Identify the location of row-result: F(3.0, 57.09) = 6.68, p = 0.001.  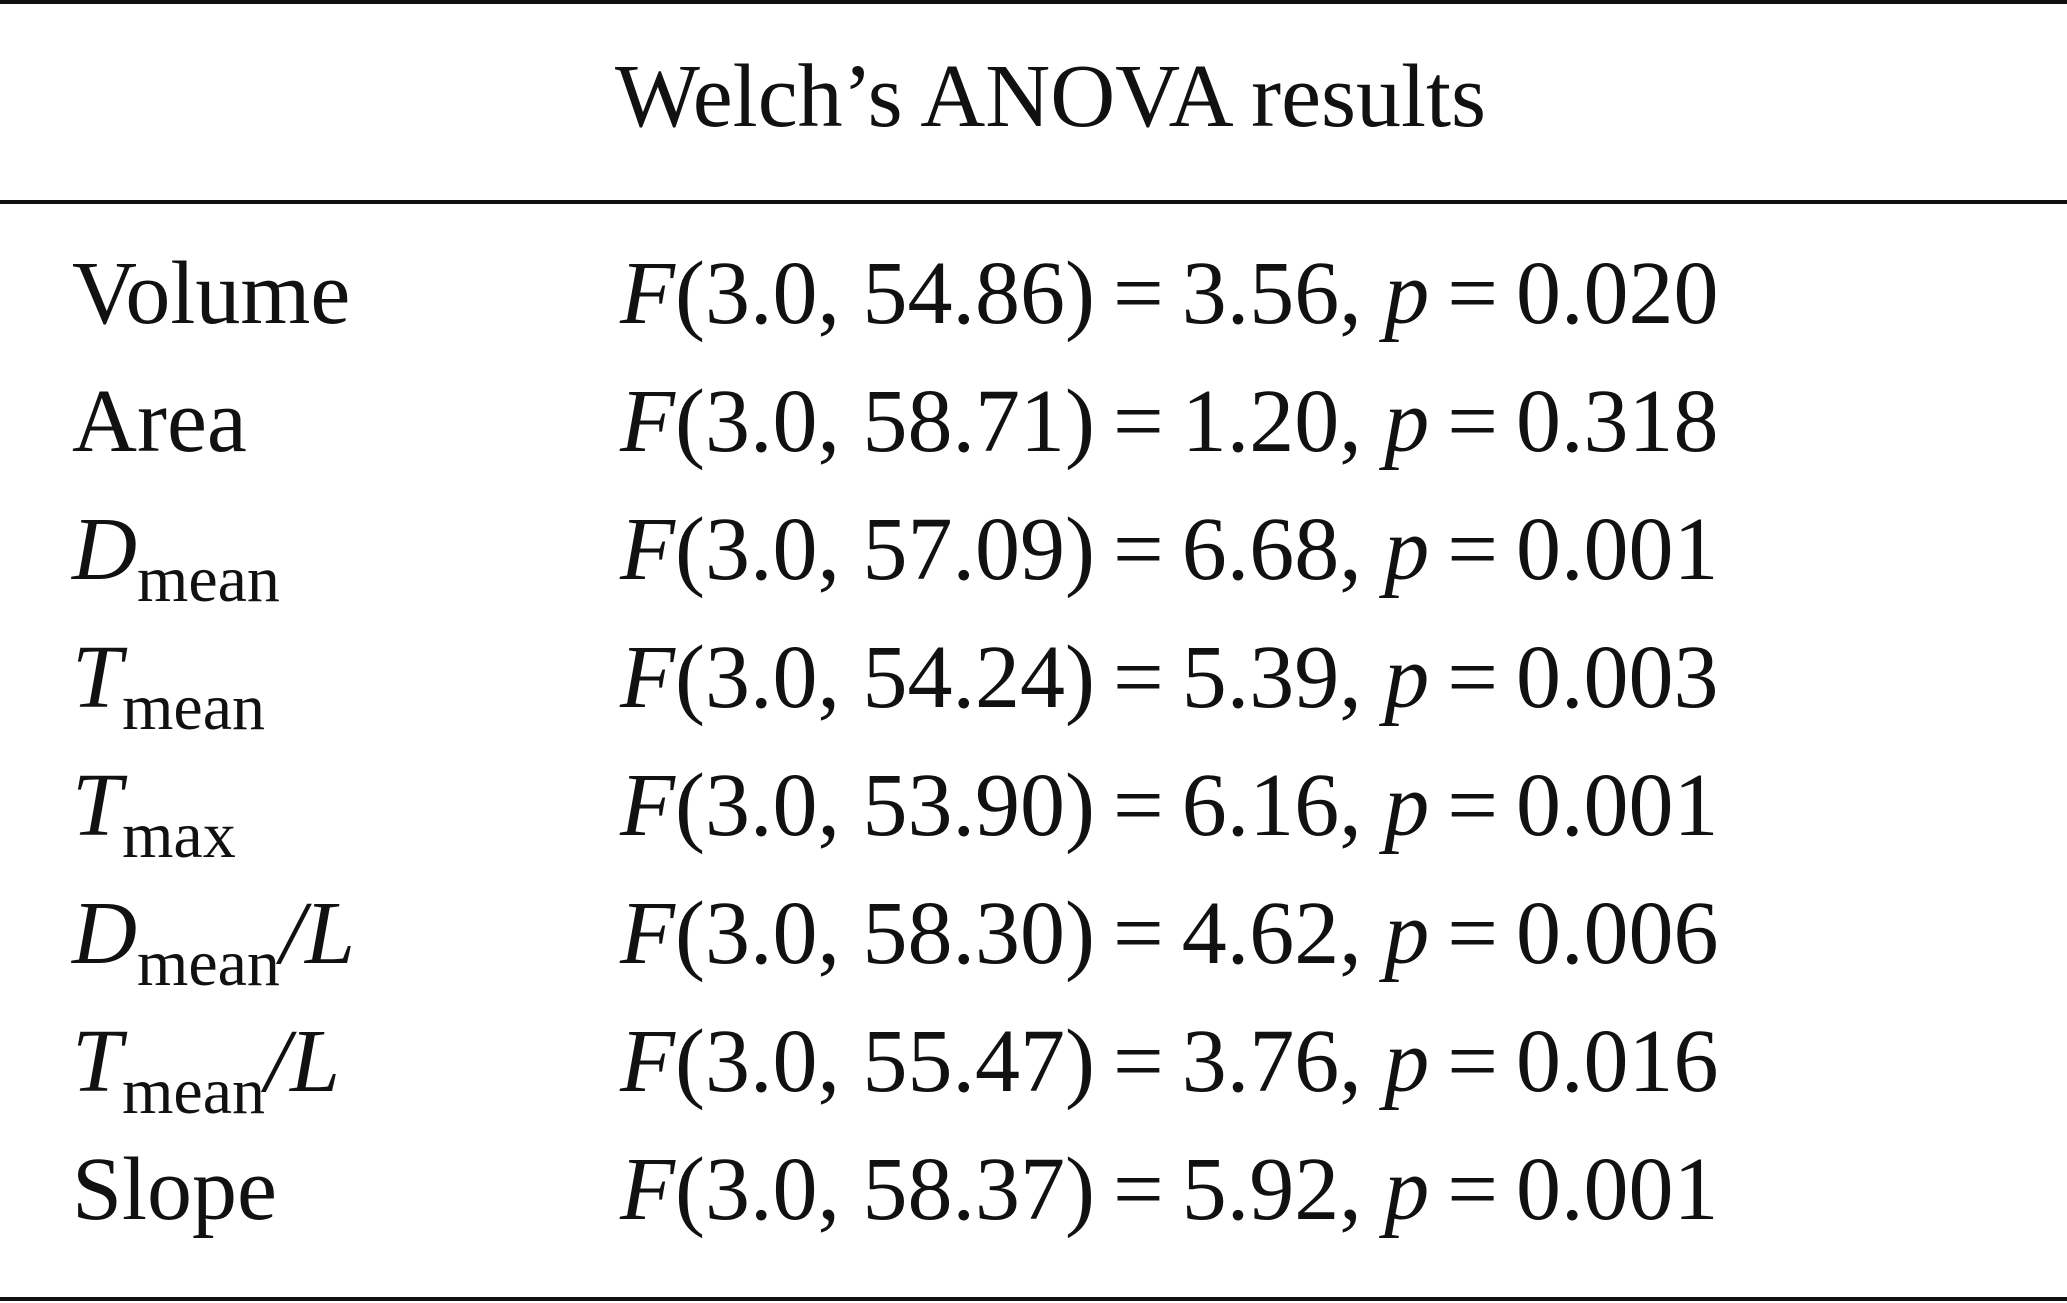
(1169, 550).